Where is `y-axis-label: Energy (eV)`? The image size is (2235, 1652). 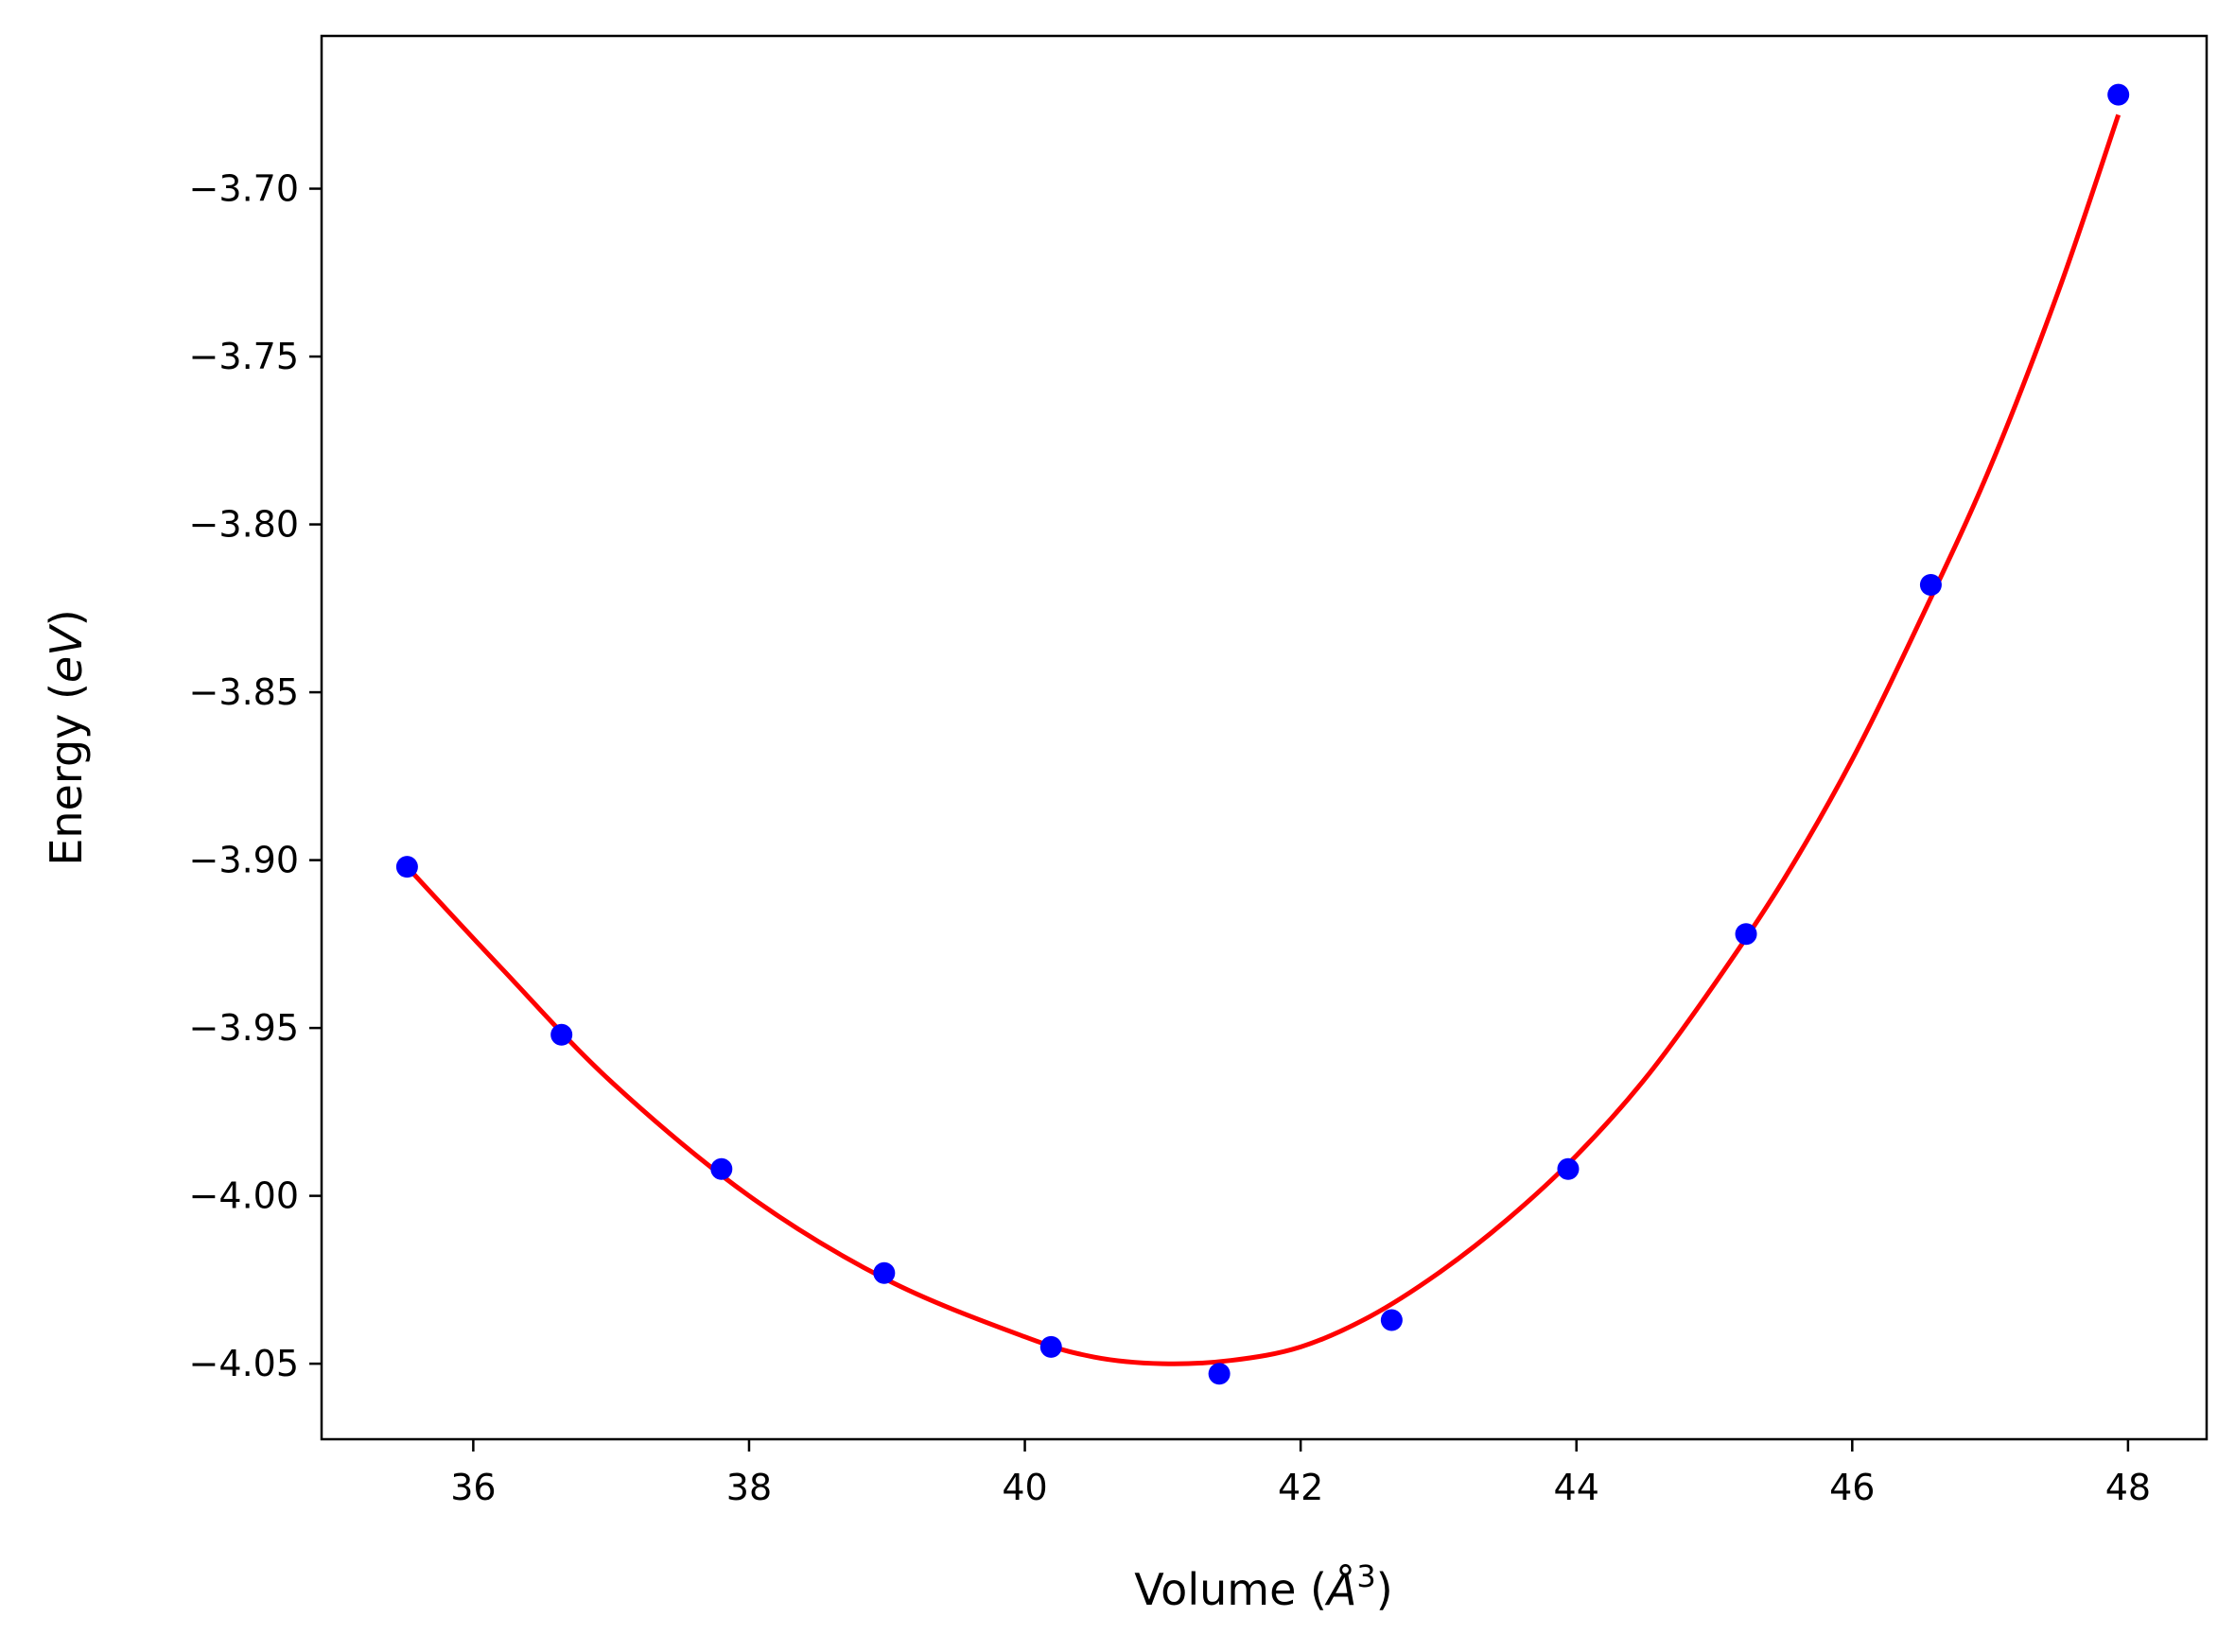
y-axis-label: Energy (eV) is located at coordinates (66, 737).